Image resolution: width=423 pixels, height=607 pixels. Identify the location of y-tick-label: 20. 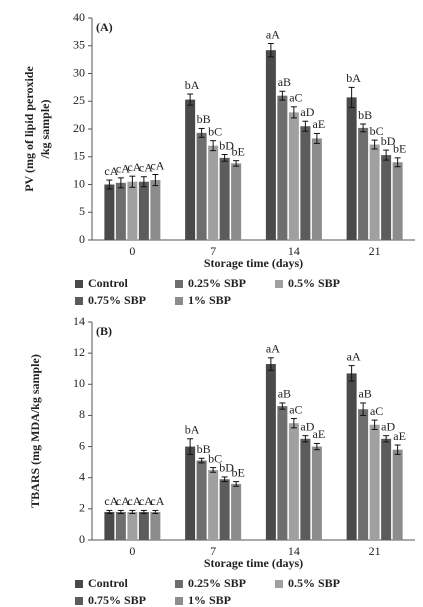
(79, 128).